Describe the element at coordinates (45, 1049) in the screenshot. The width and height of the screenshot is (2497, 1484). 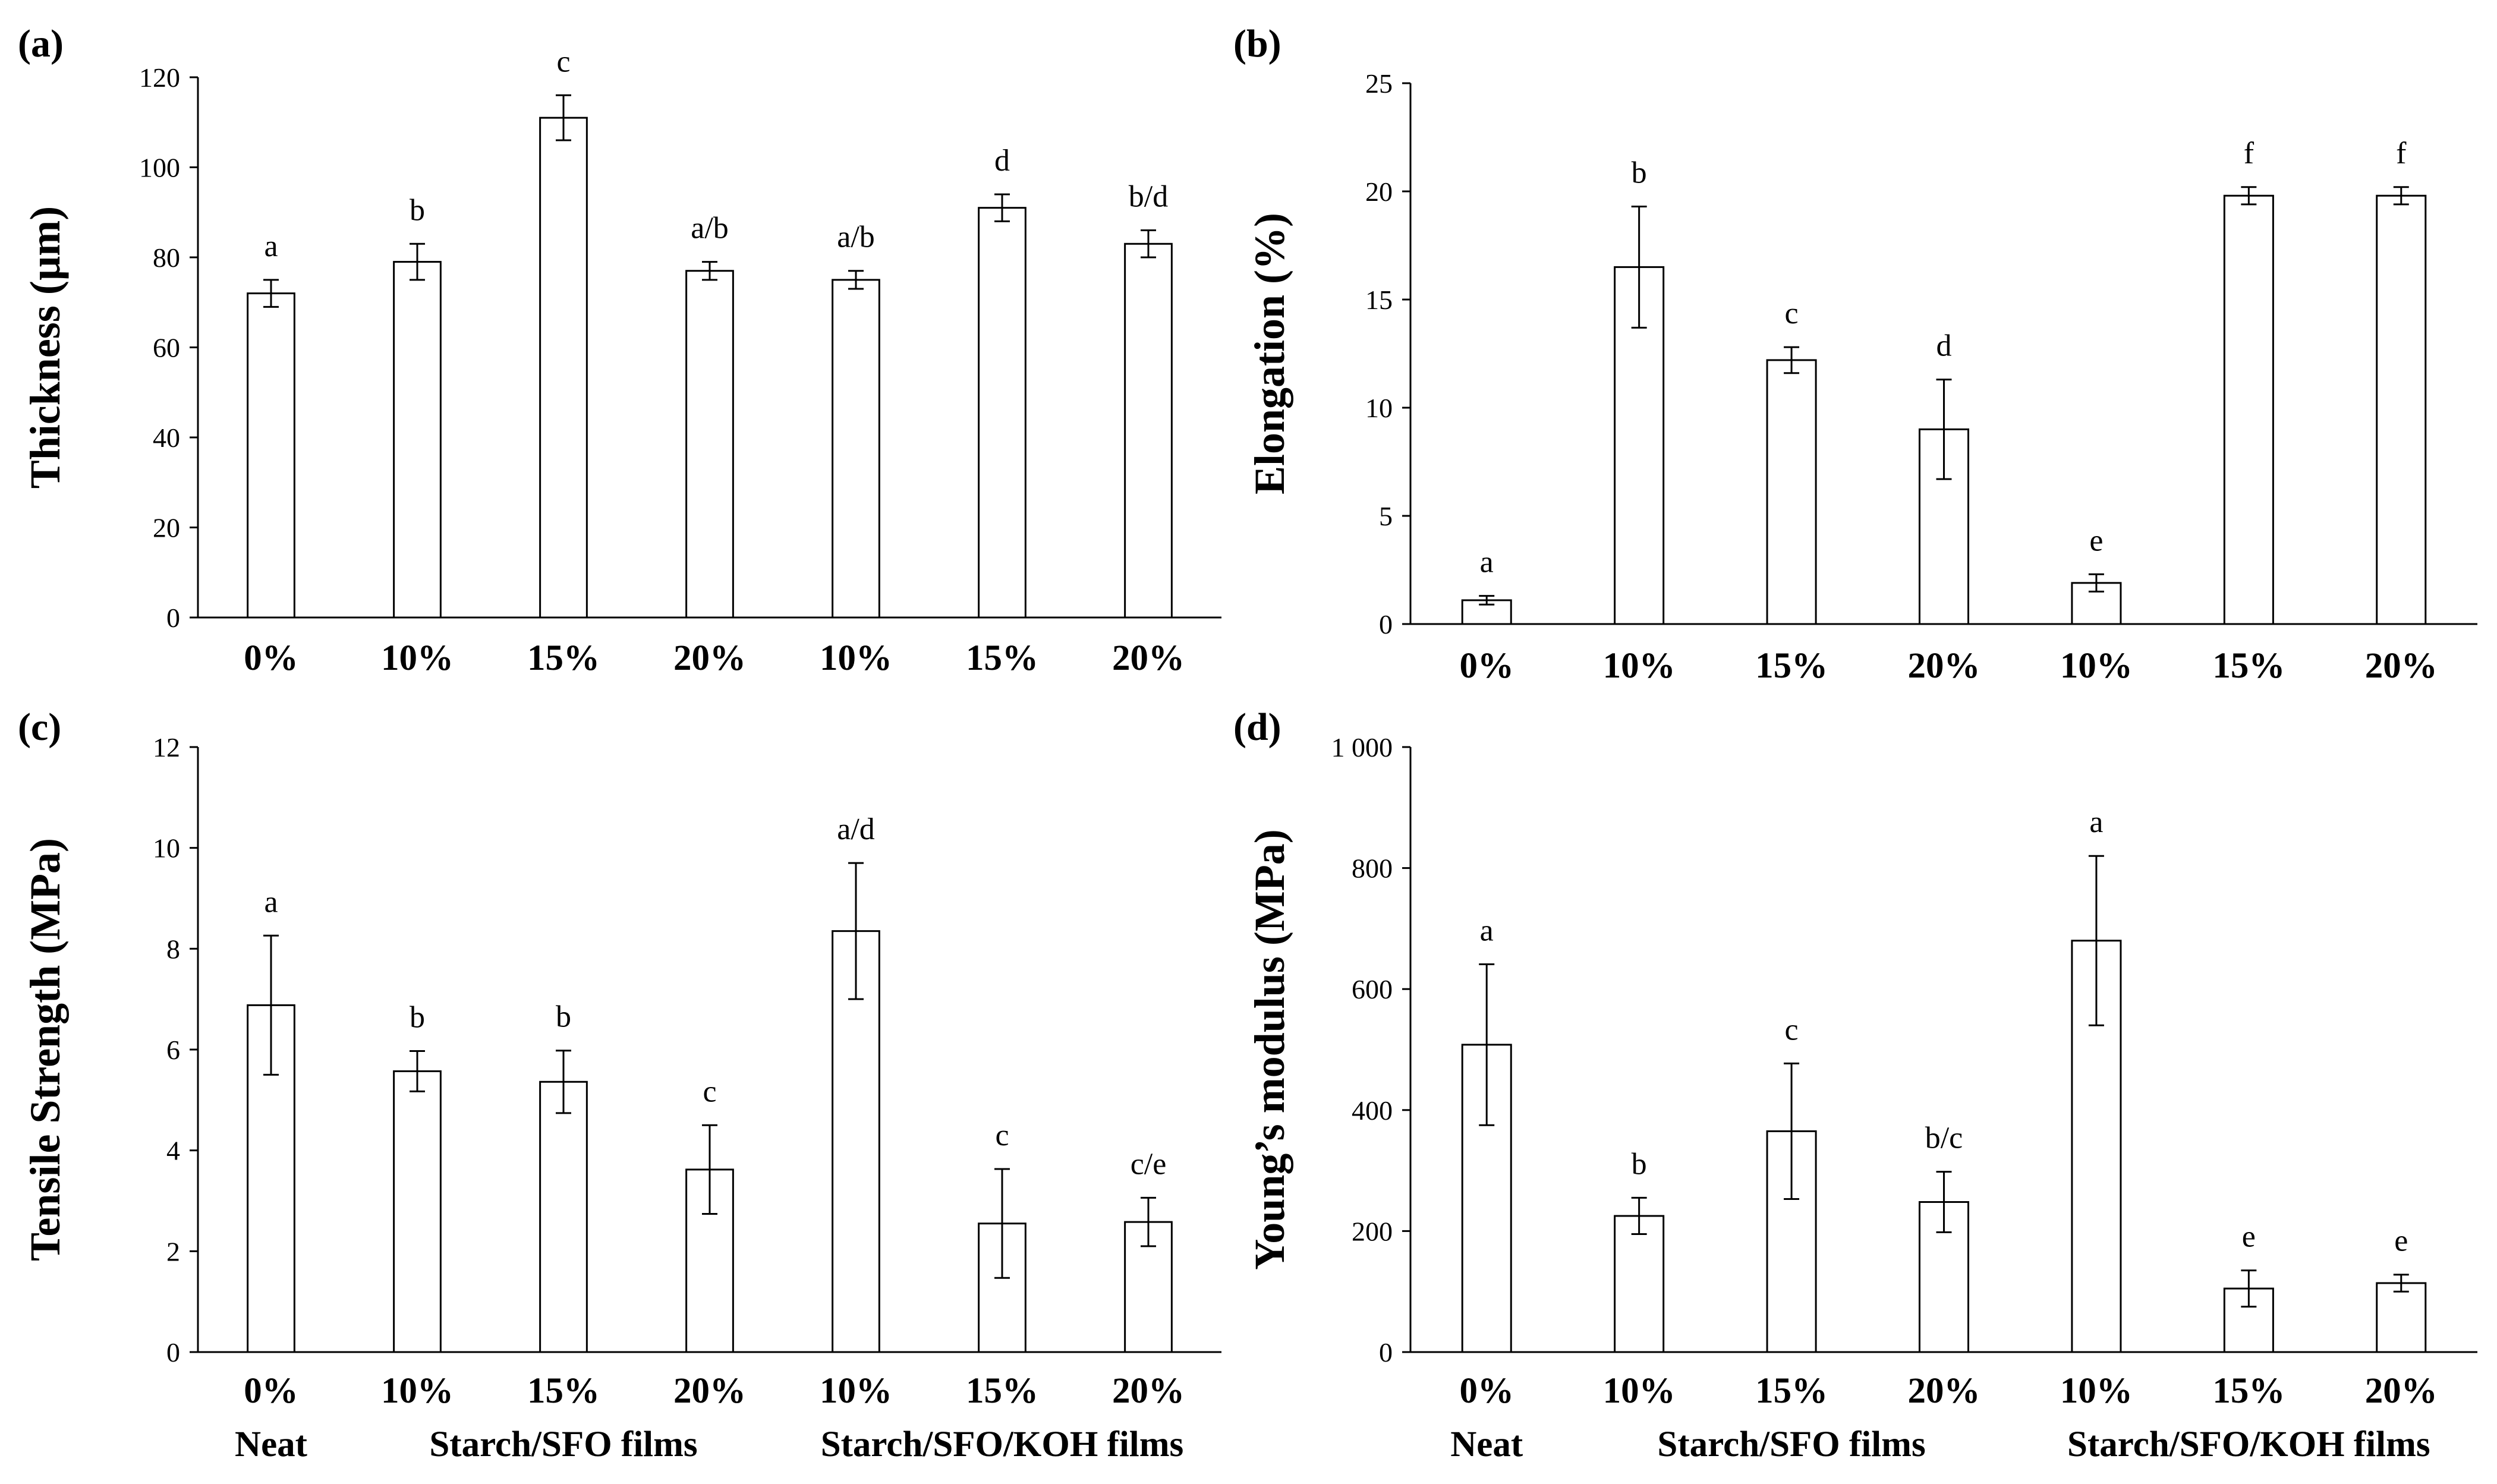
I see `y-axis-label: Tensile Strength (MPa)` at that location.